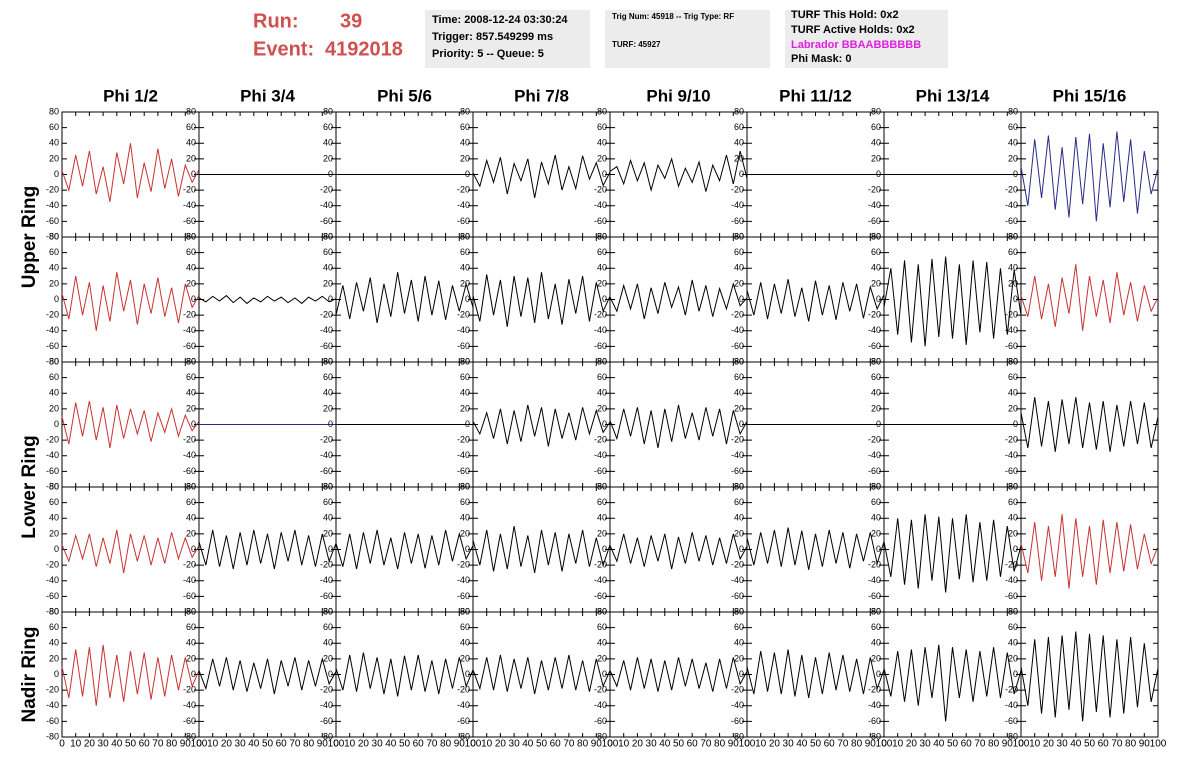  I want to click on y-tick-label: 60, so click(1013, 127).